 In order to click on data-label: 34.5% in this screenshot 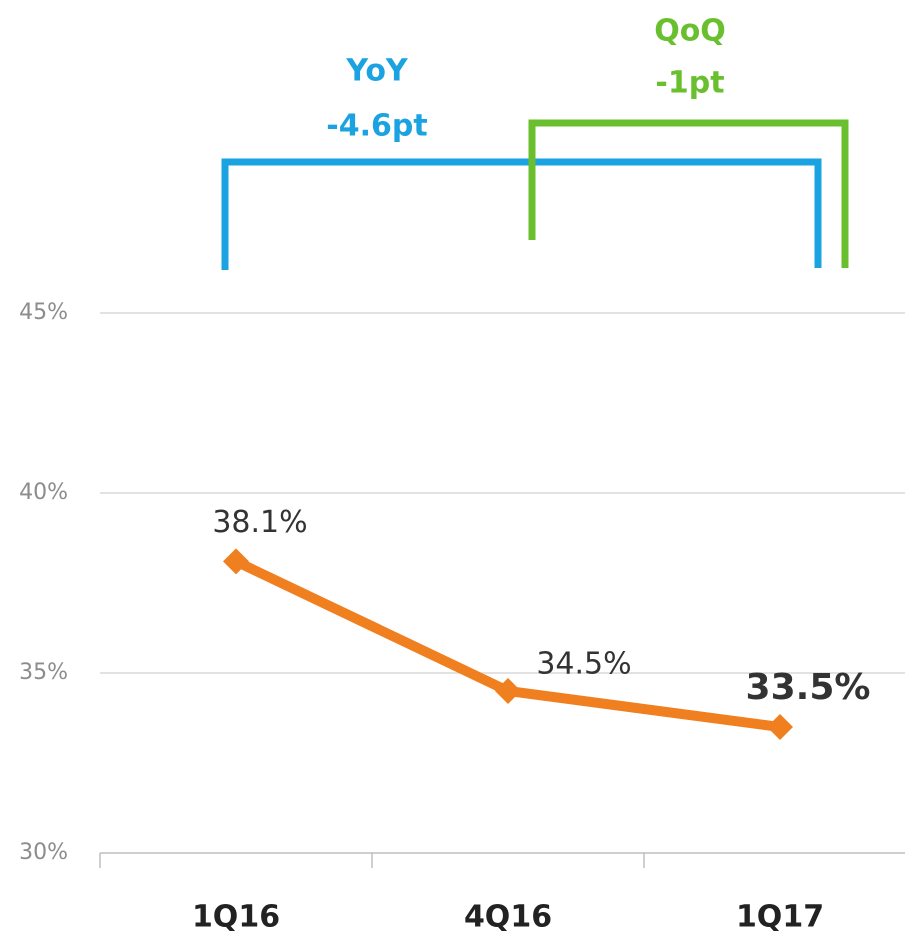, I will do `click(583, 664)`.